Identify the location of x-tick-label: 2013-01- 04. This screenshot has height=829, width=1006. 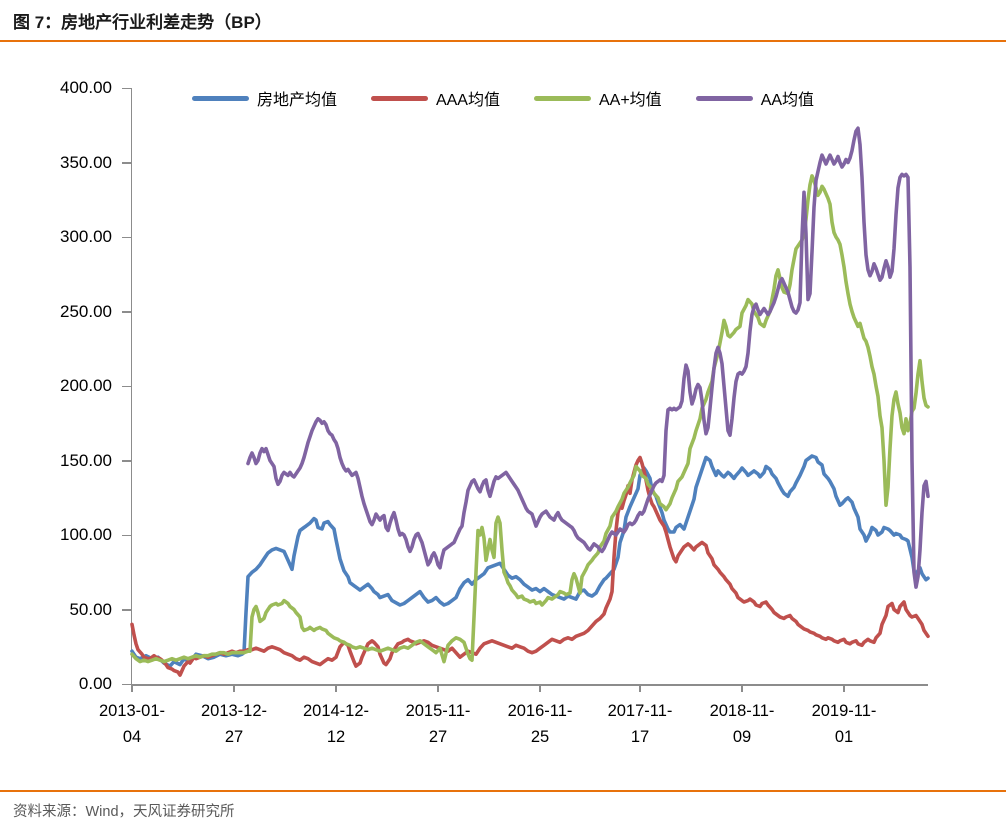
(132, 724).